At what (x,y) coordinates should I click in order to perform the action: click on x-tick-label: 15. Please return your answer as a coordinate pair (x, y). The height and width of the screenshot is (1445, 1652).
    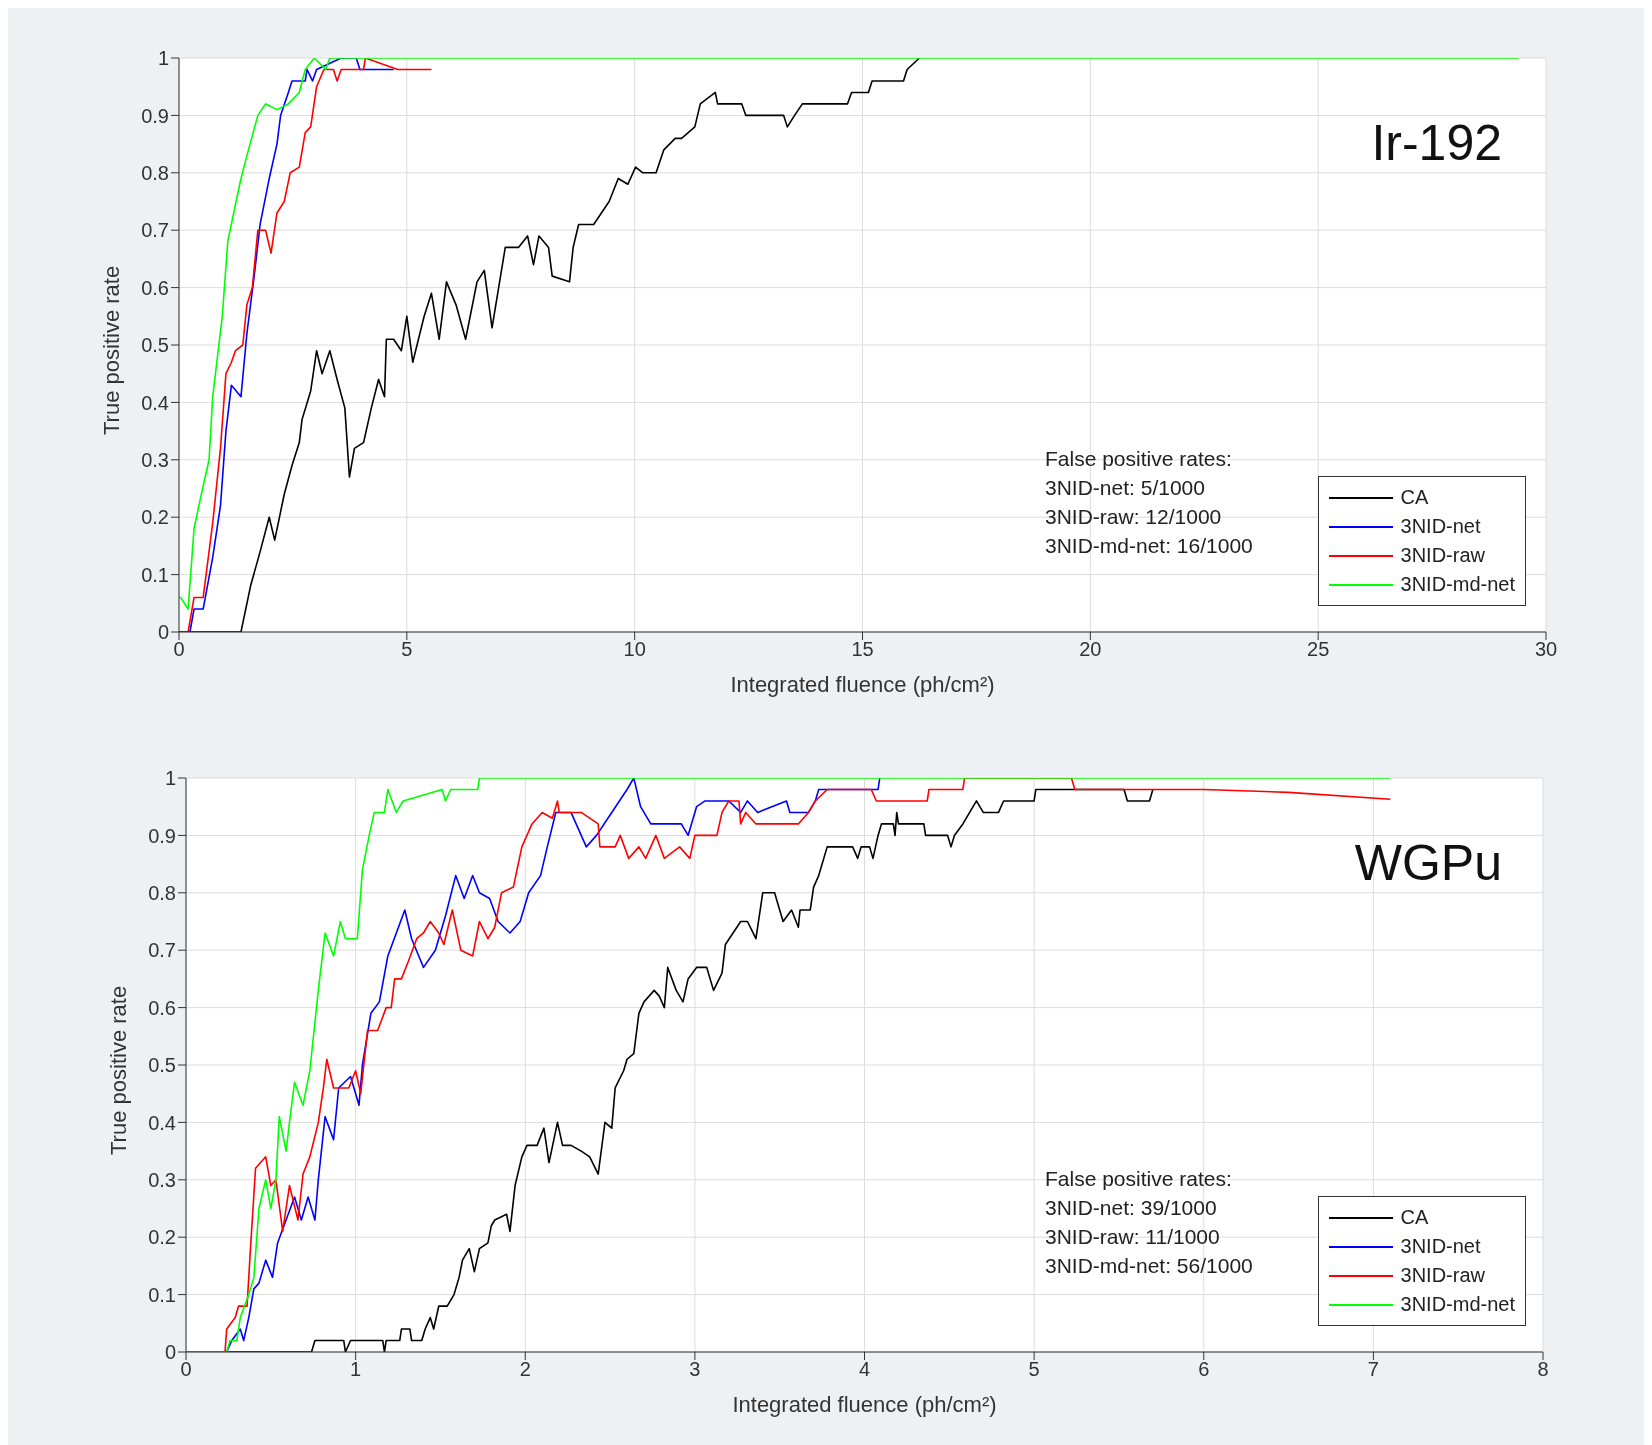
    Looking at the image, I should click on (862, 649).